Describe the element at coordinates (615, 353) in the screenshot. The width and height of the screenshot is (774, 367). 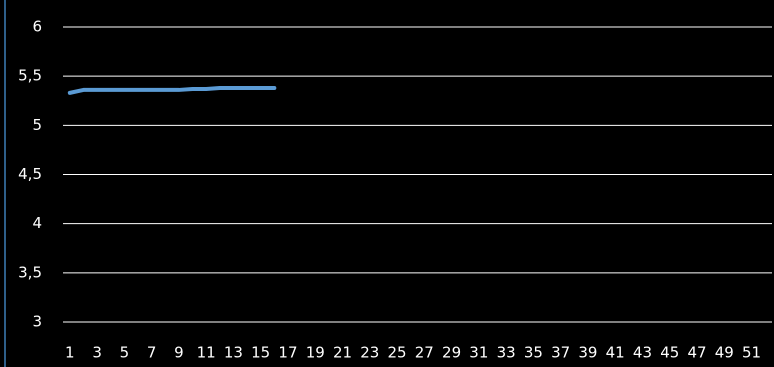
I see `x-tick-label: 41` at that location.